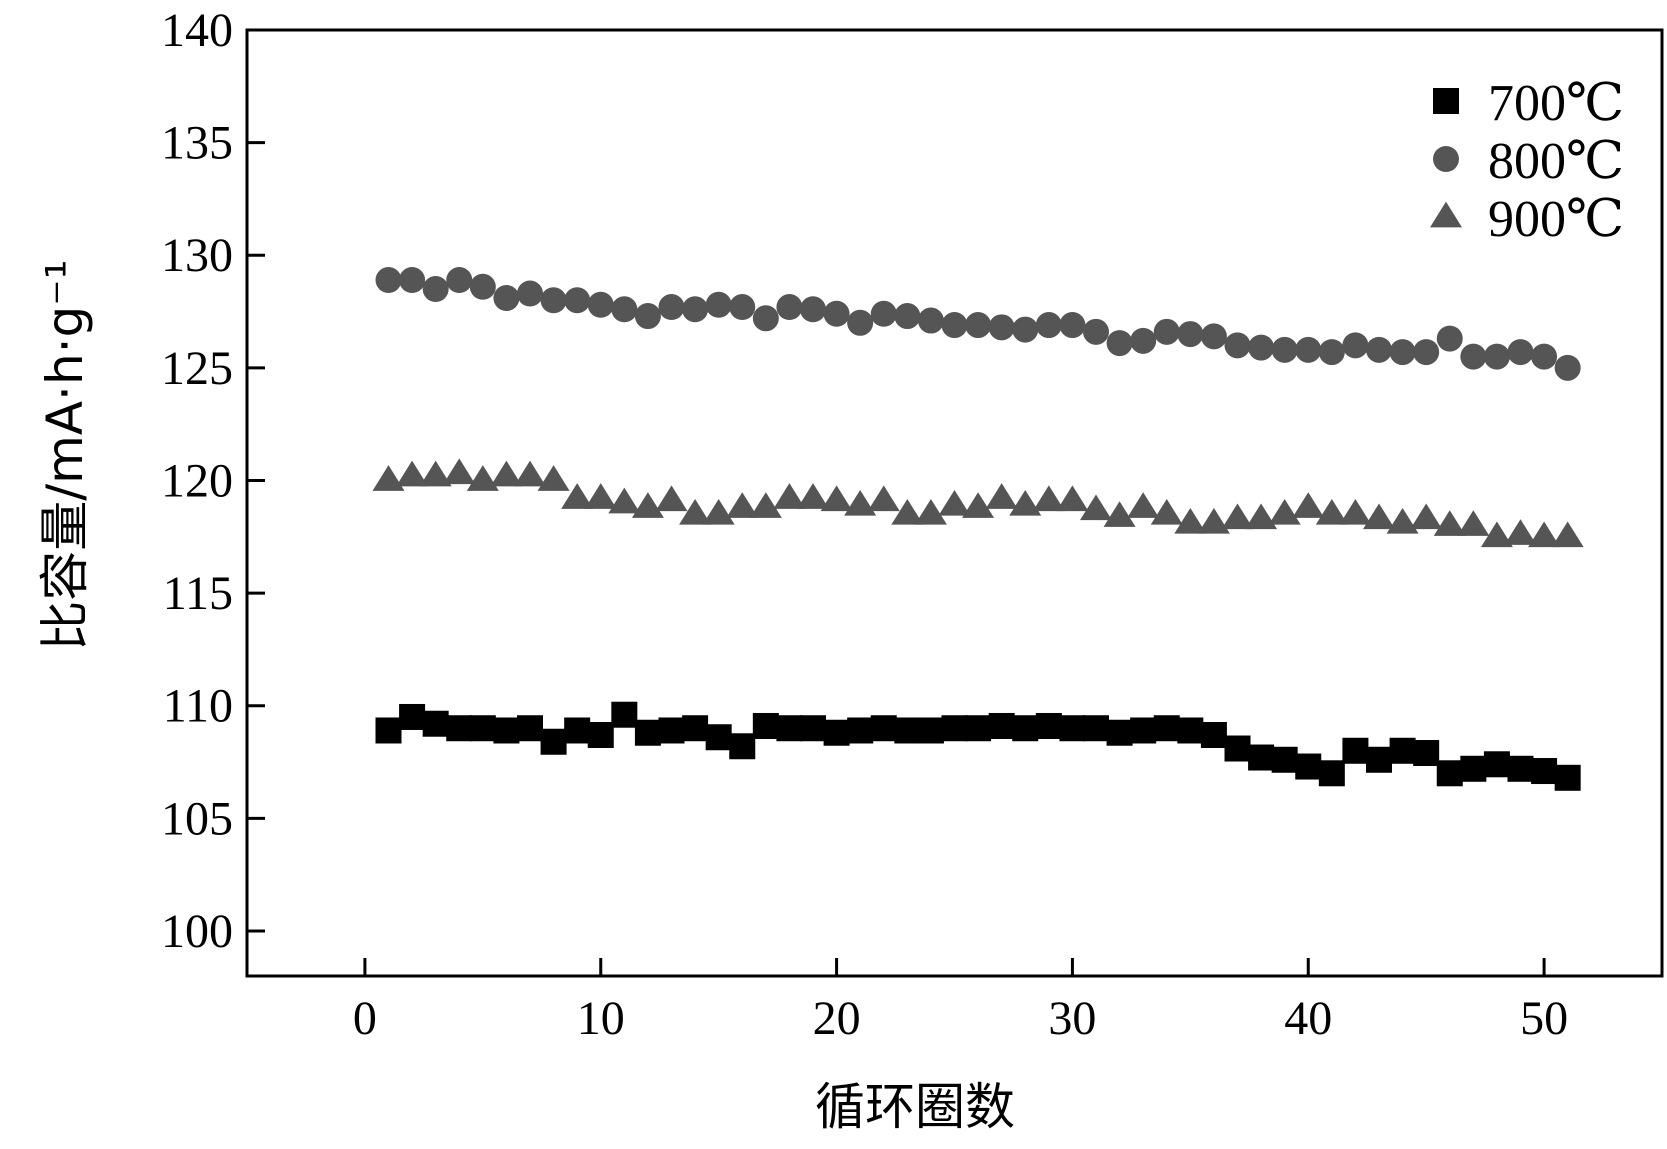 This screenshot has height=1149, width=1667. I want to click on legend-item: 700℃, so click(1528, 103).